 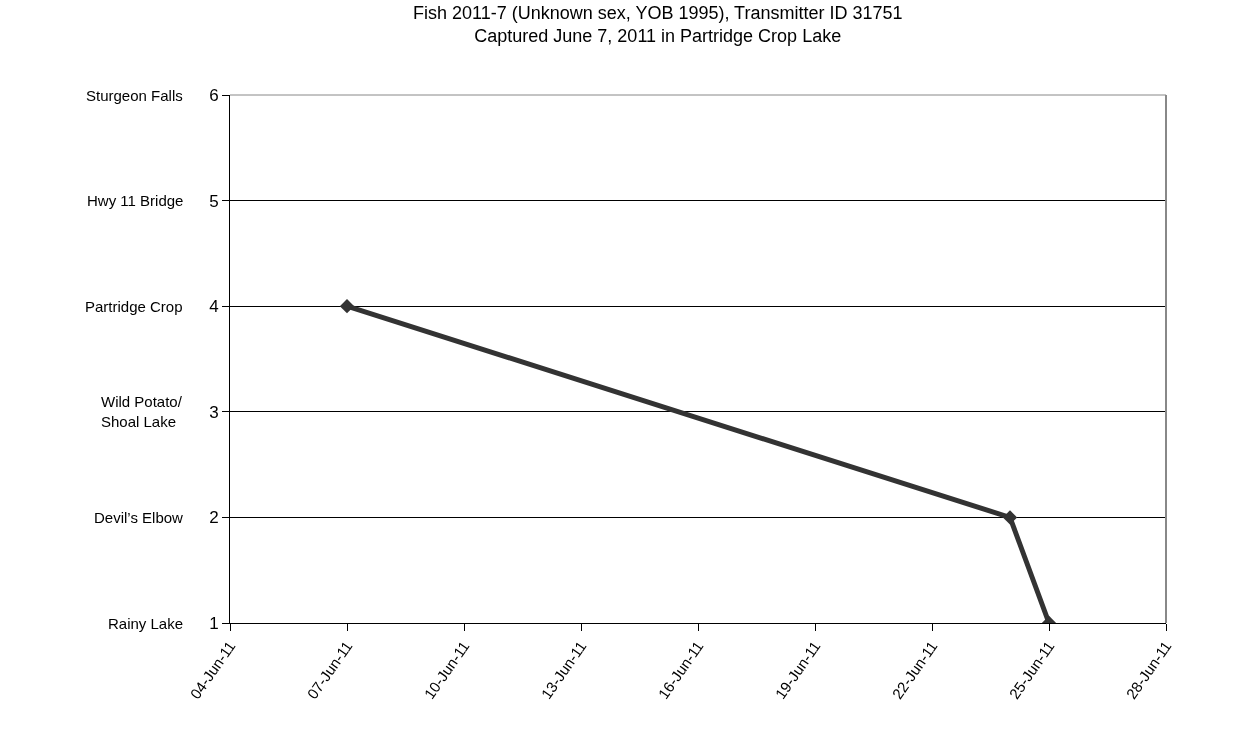 What do you see at coordinates (214, 518) in the screenshot?
I see `y-tick-label: 2` at bounding box center [214, 518].